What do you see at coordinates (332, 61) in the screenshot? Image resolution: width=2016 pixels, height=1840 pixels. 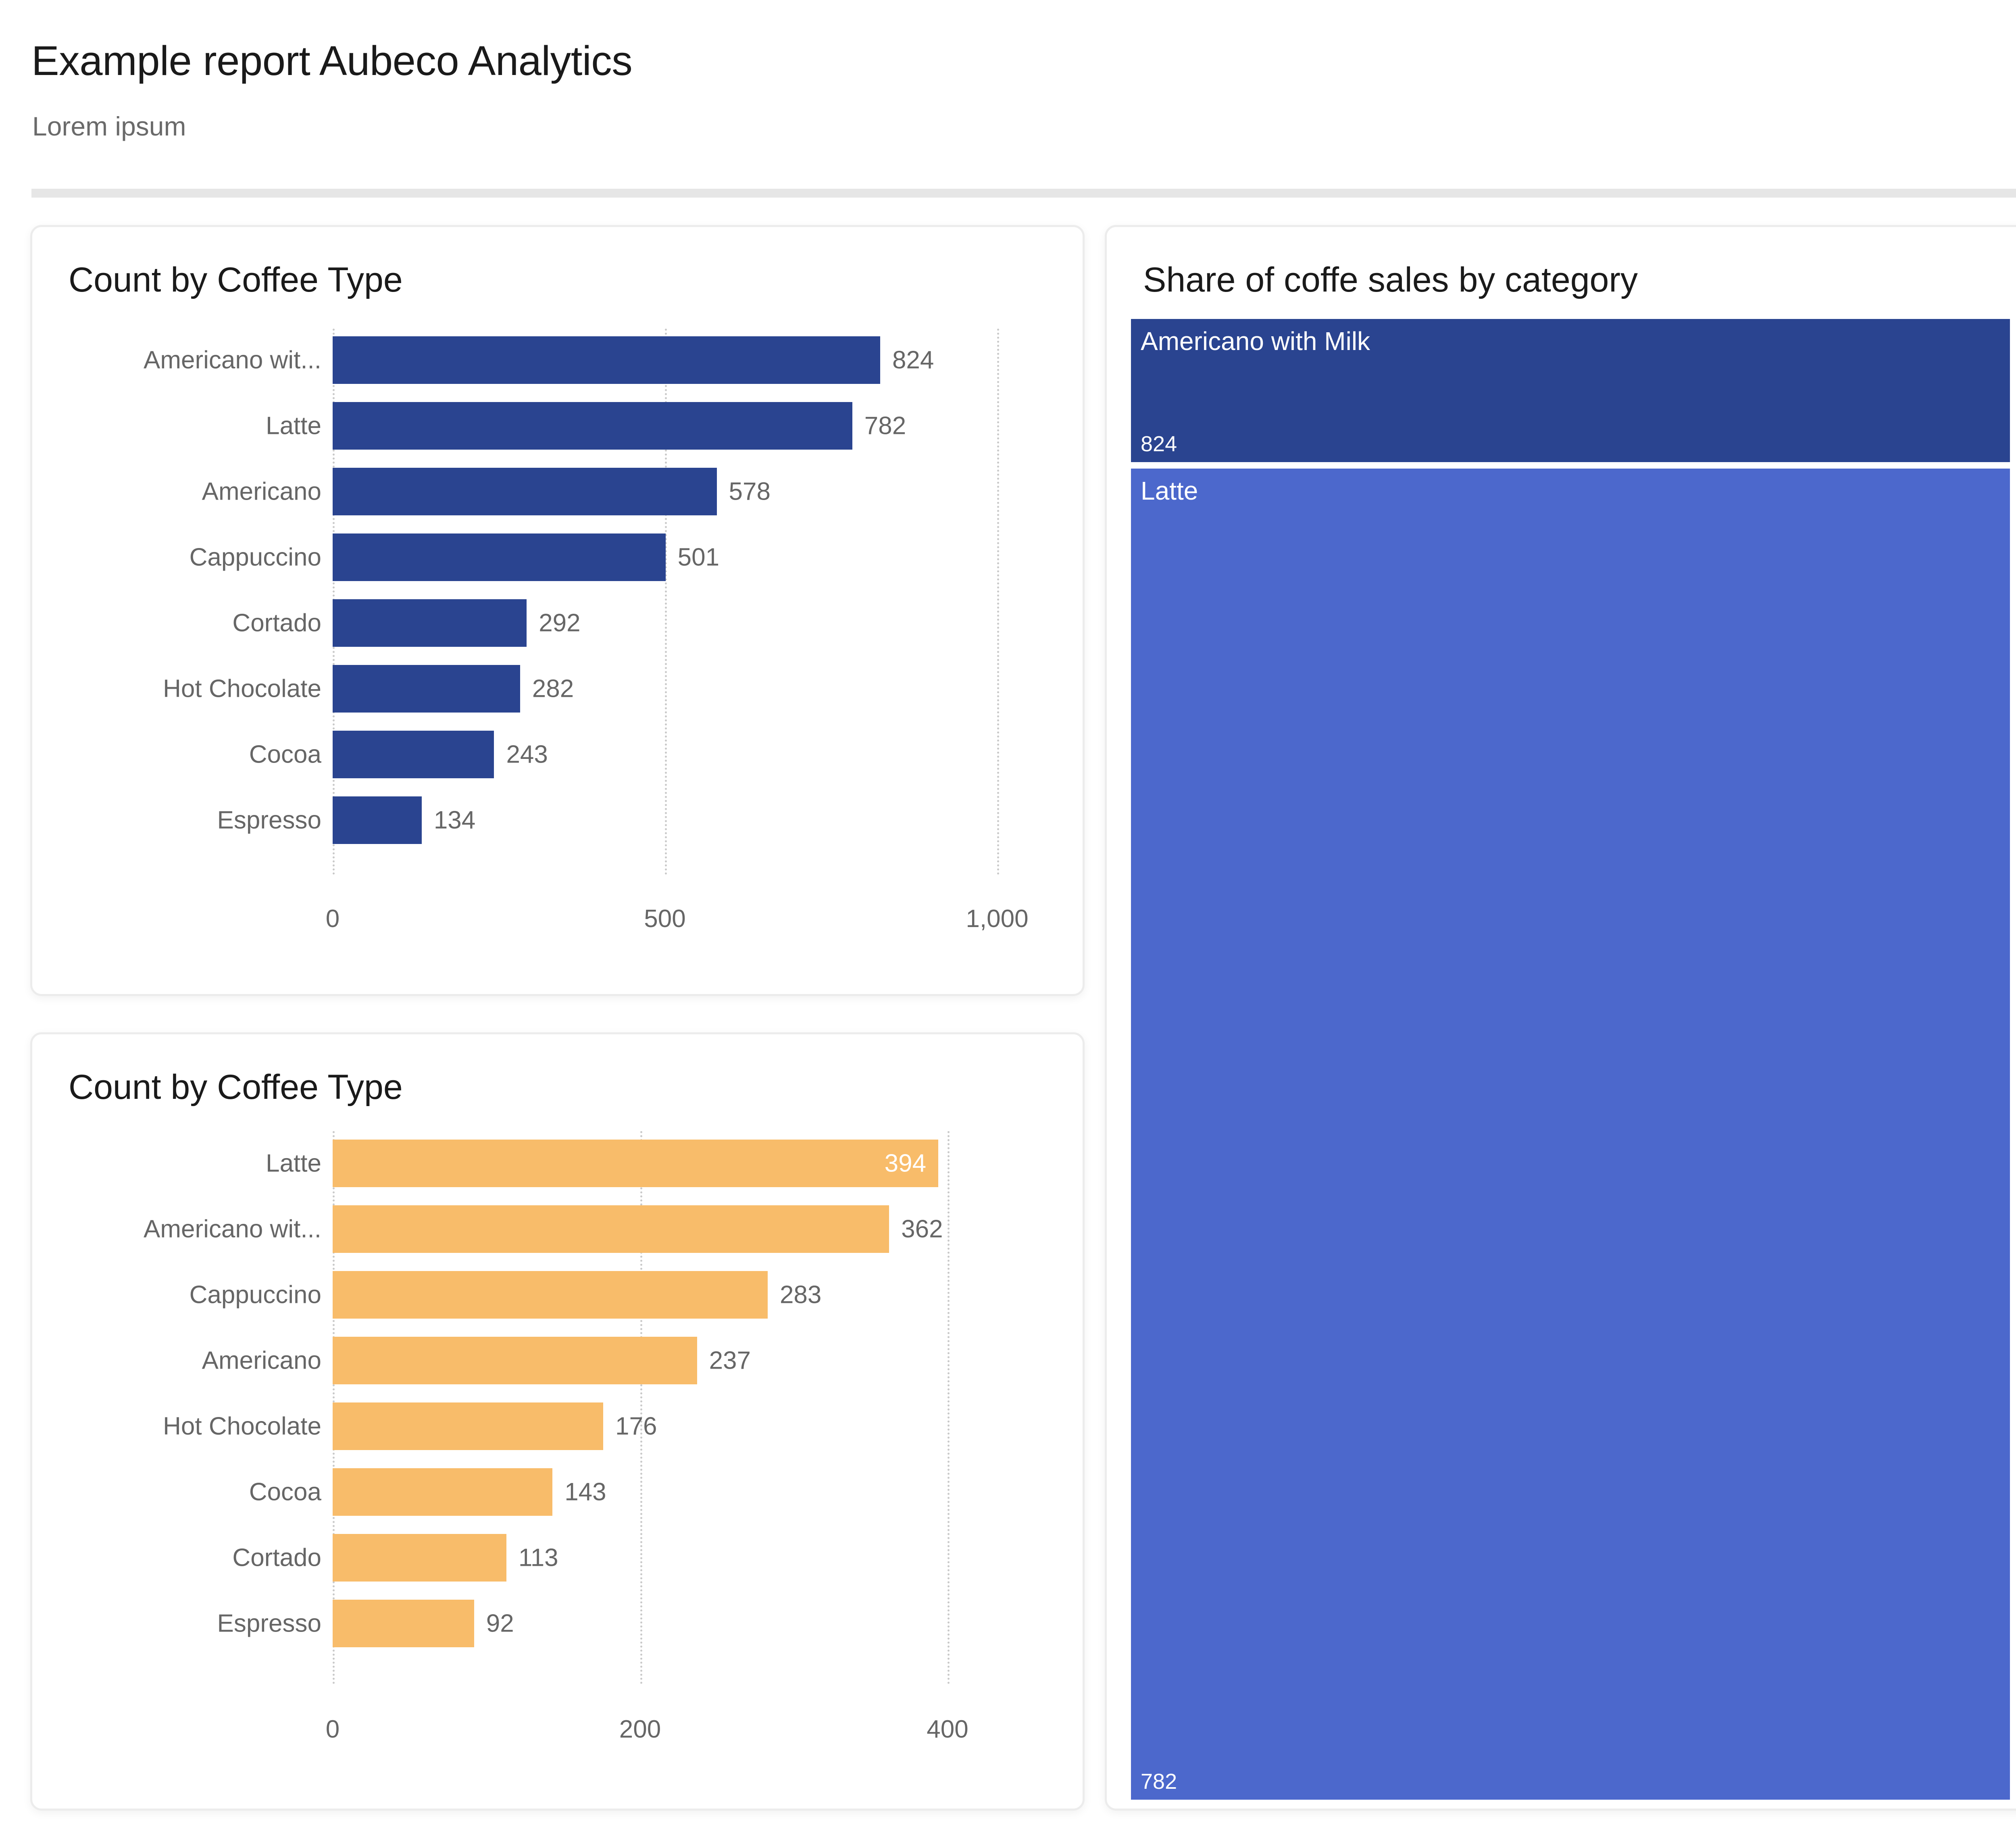 I see `page-title: Example report Aubeco Analytics` at bounding box center [332, 61].